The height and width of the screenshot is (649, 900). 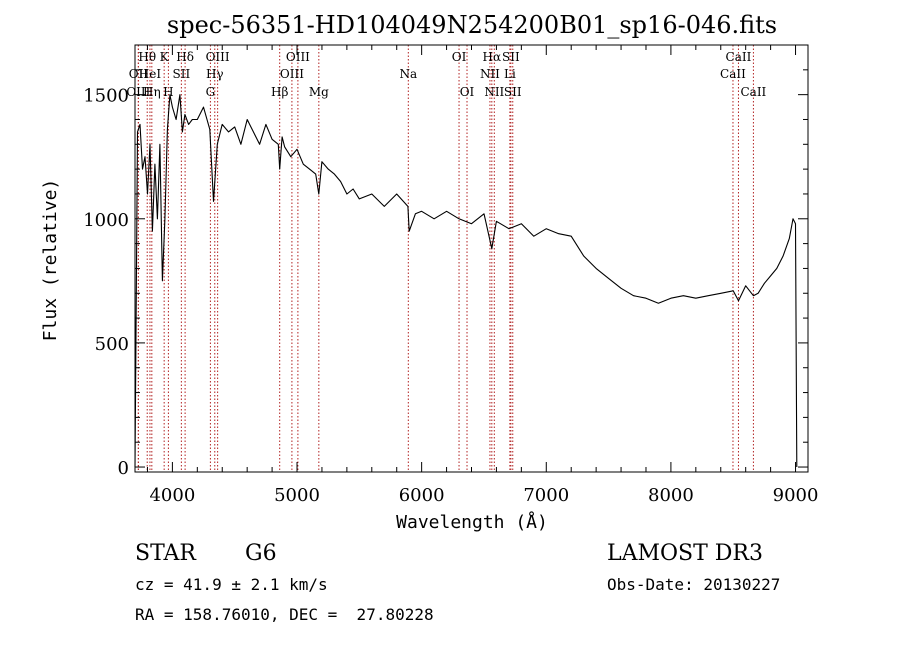 What do you see at coordinates (112, 344) in the screenshot?
I see `y-tick-label: 500` at bounding box center [112, 344].